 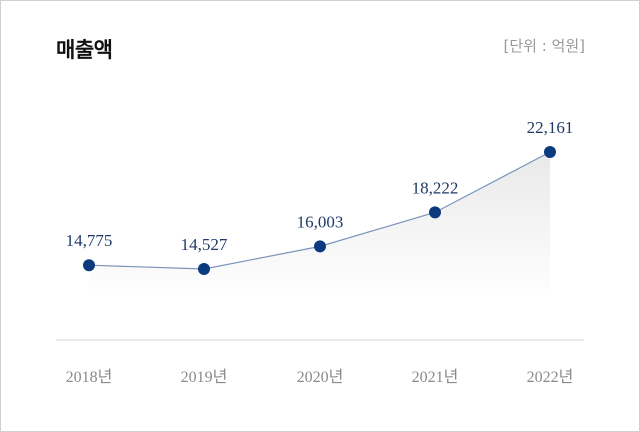 What do you see at coordinates (204, 377) in the screenshot?
I see `x-axis-label: 2019년` at bounding box center [204, 377].